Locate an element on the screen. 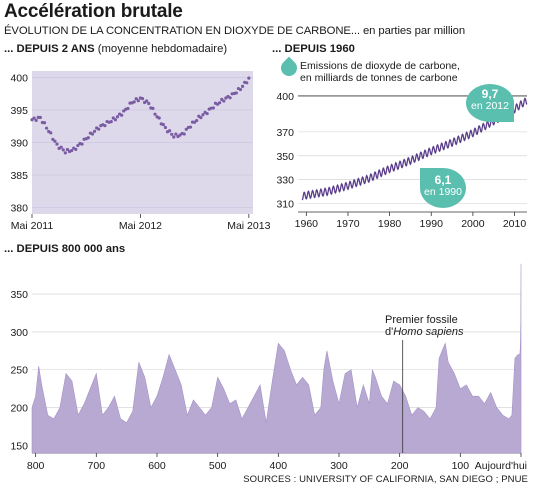 The image size is (534, 490). p2-y-tick-label: 370 is located at coordinates (285, 133).